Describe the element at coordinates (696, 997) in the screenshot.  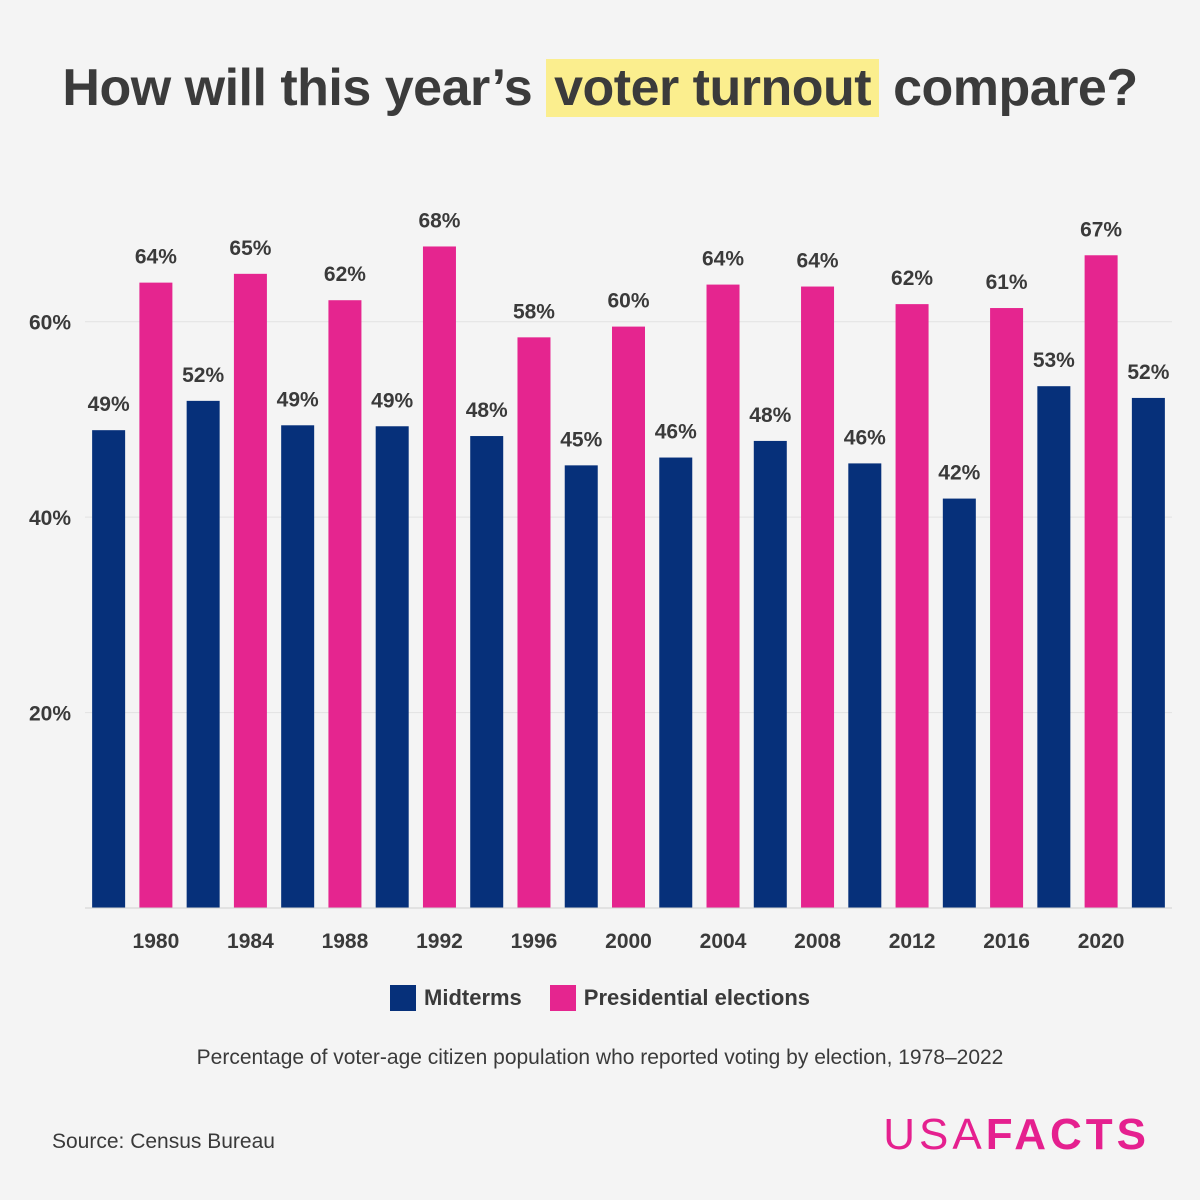
I see `legend-label-presidential: Presidential elections` at that location.